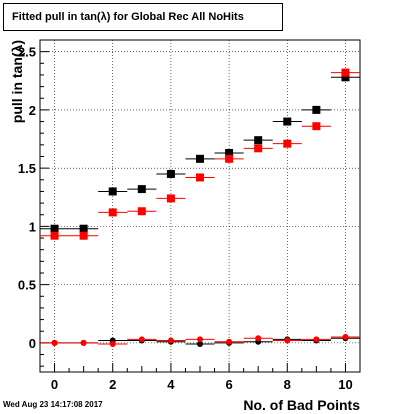 The image size is (400, 414). What do you see at coordinates (345, 384) in the screenshot?
I see `x-tick-label: 10` at bounding box center [345, 384].